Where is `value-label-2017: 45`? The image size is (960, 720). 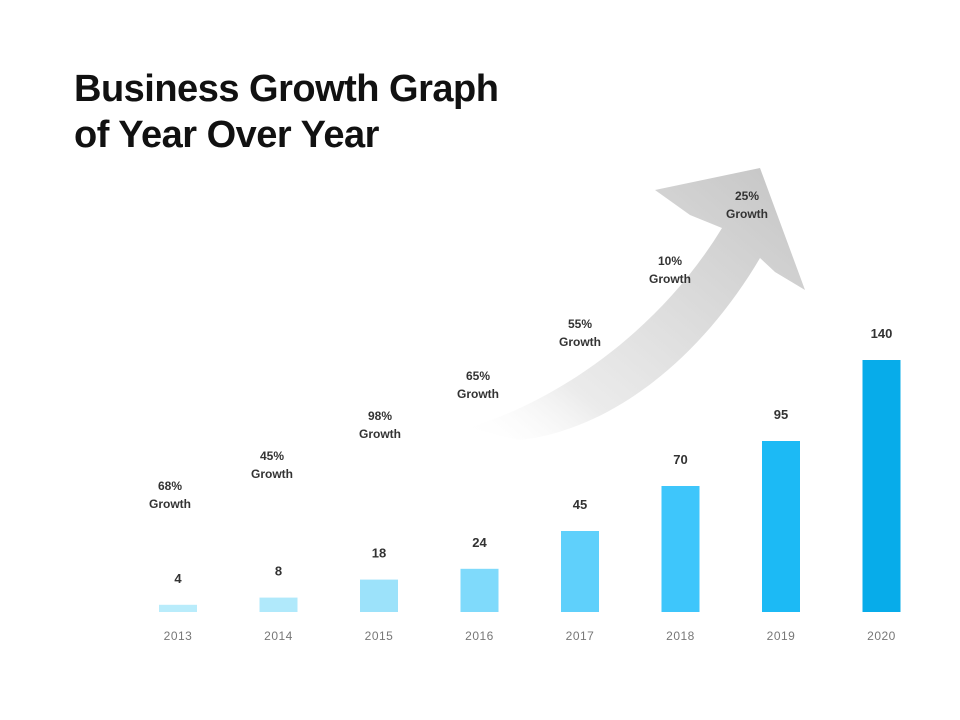 value-label-2017: 45 is located at coordinates (580, 504).